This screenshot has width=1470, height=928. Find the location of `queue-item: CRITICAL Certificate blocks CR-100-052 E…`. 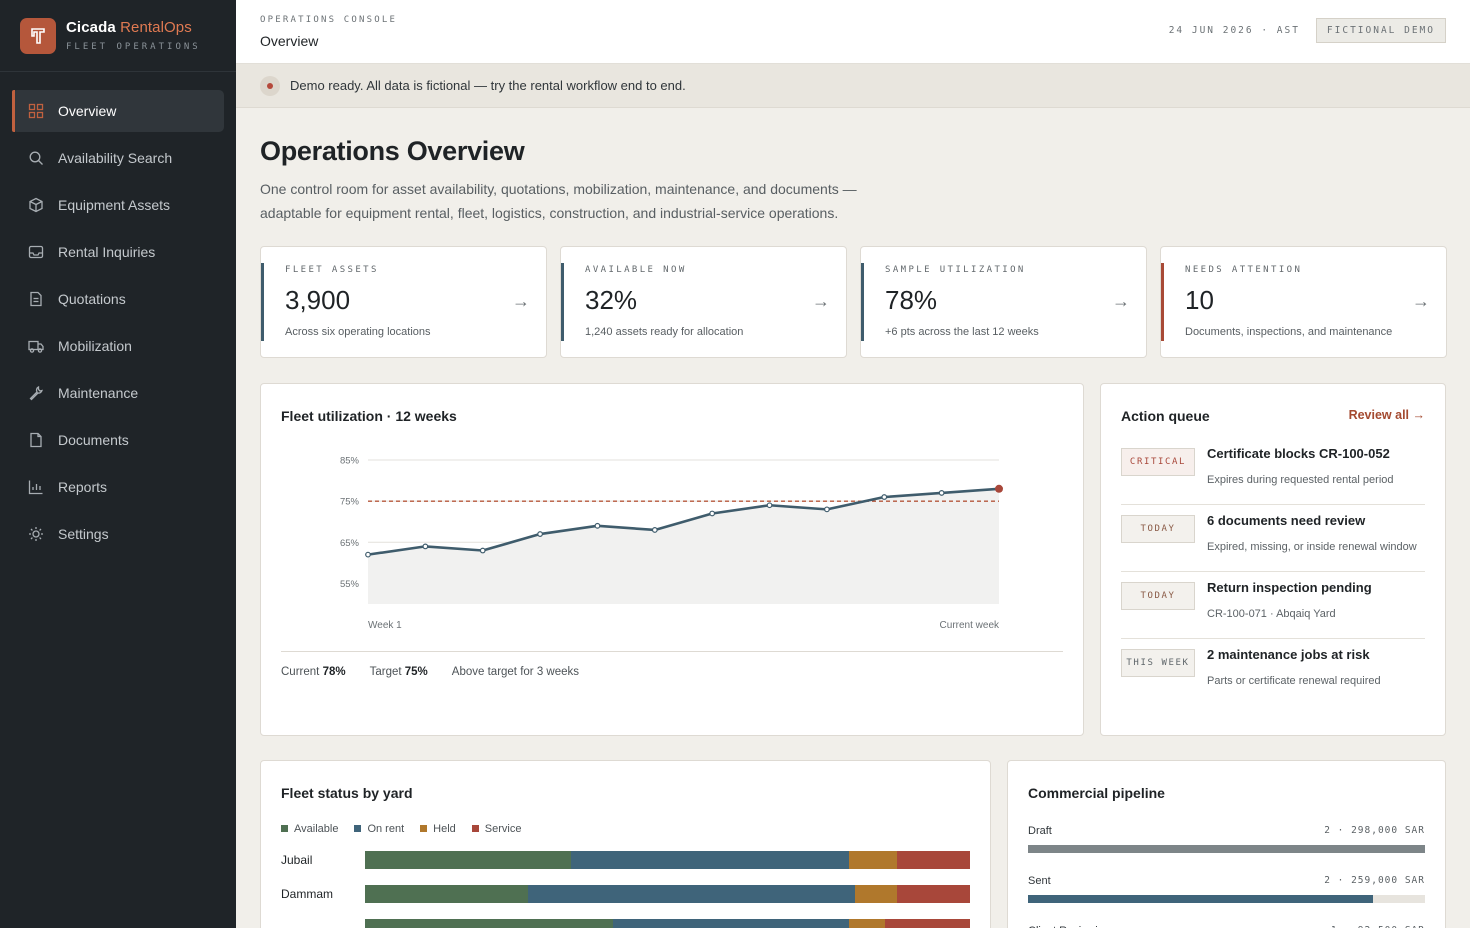

queue-item: CRITICAL Certificate blocks CR-100-052 E… is located at coordinates (1273, 471).